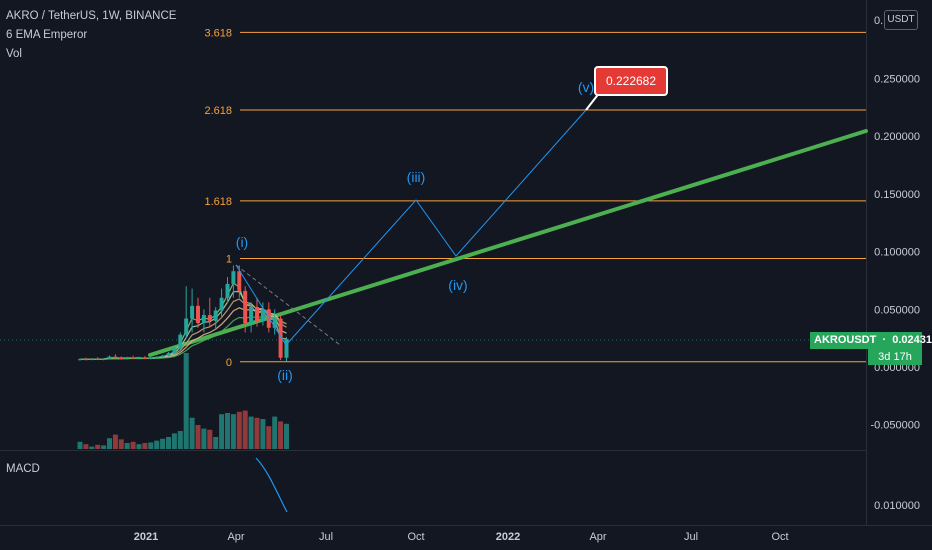 This screenshot has width=932, height=550. Describe the element at coordinates (866, 262) in the screenshot. I see `price-axis-border` at that location.